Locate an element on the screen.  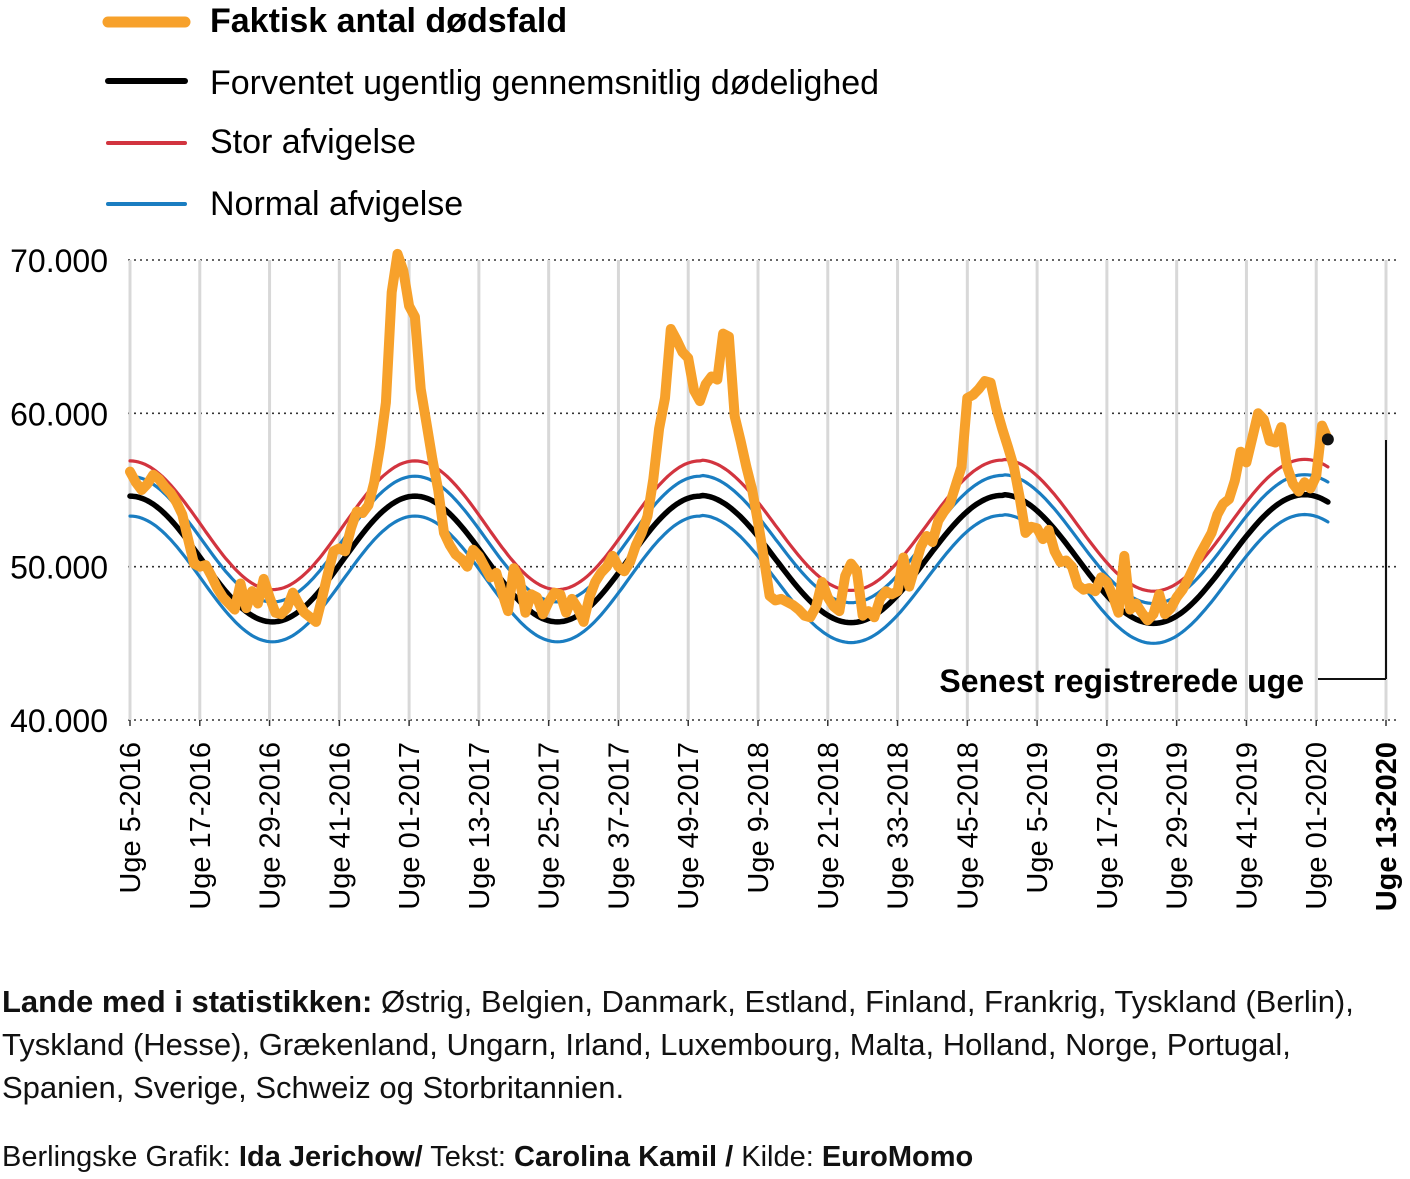
y-tick-label: 50.000 is located at coordinates (59, 568).